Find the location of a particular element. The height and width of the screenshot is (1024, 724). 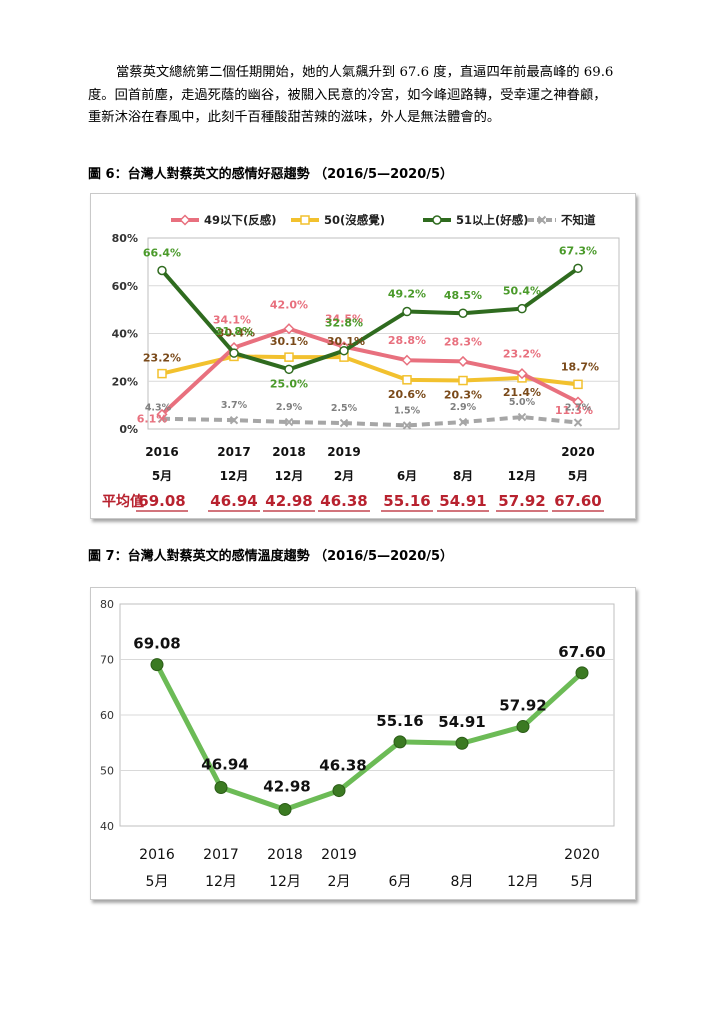

figure6-caption: 圖 6：台灣人對蔡英文的感情好惡趨勢 （2016/5—2020/5） is located at coordinates (271, 174).